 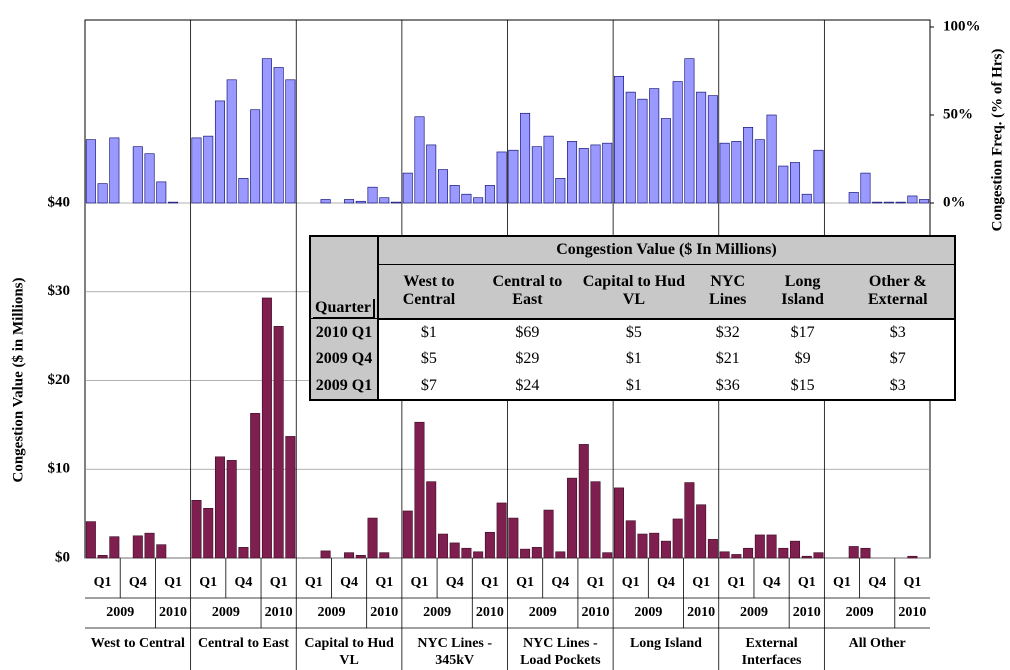 What do you see at coordinates (727, 385) in the screenshot?
I see `table-cell: $36` at bounding box center [727, 385].